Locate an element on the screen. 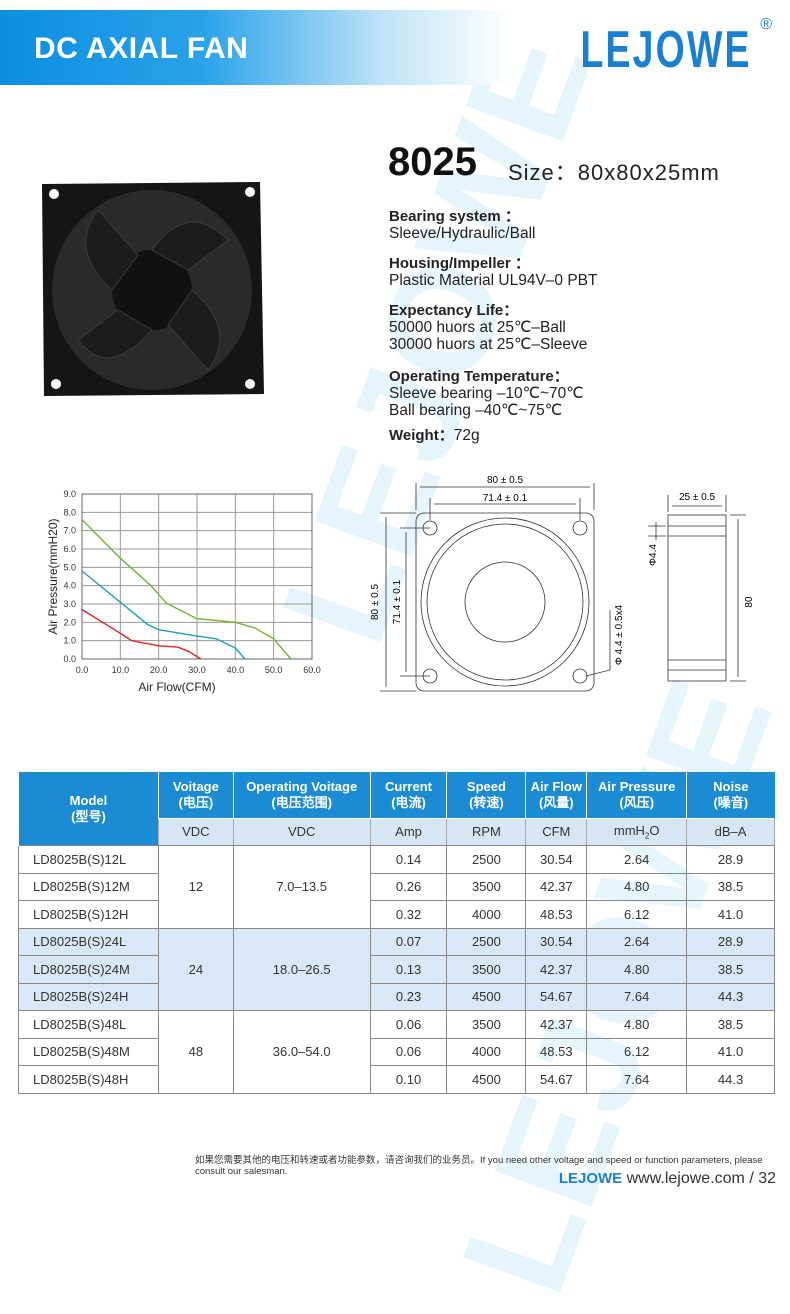  footer: LEJOWE www.lejowe.com / 32 is located at coordinates (667, 1179).